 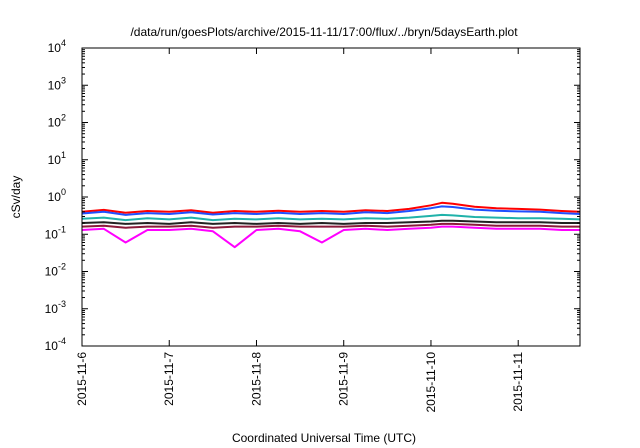 What do you see at coordinates (55, 307) in the screenshot?
I see `y-tick-label: 10⁻³` at bounding box center [55, 307].